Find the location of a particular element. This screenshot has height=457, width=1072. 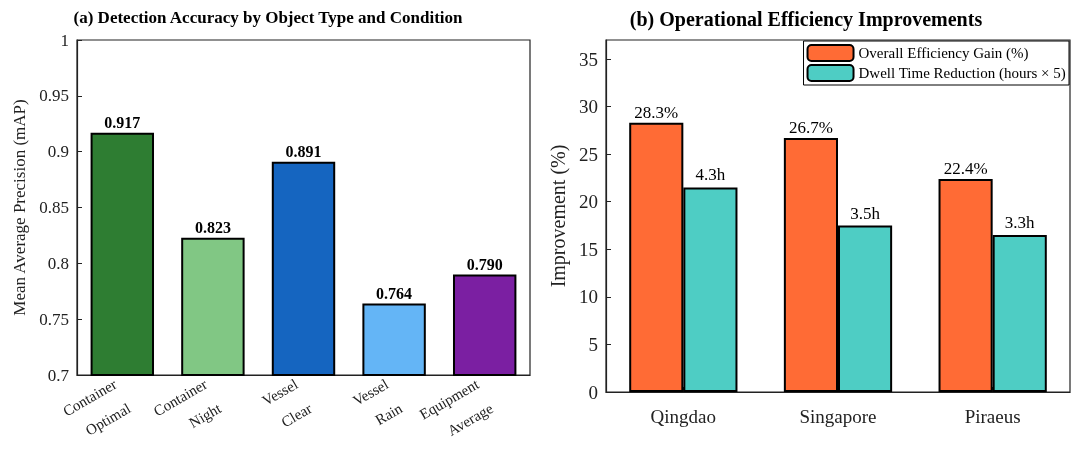

y-tick-label: 0.75 is located at coordinates (54, 319).